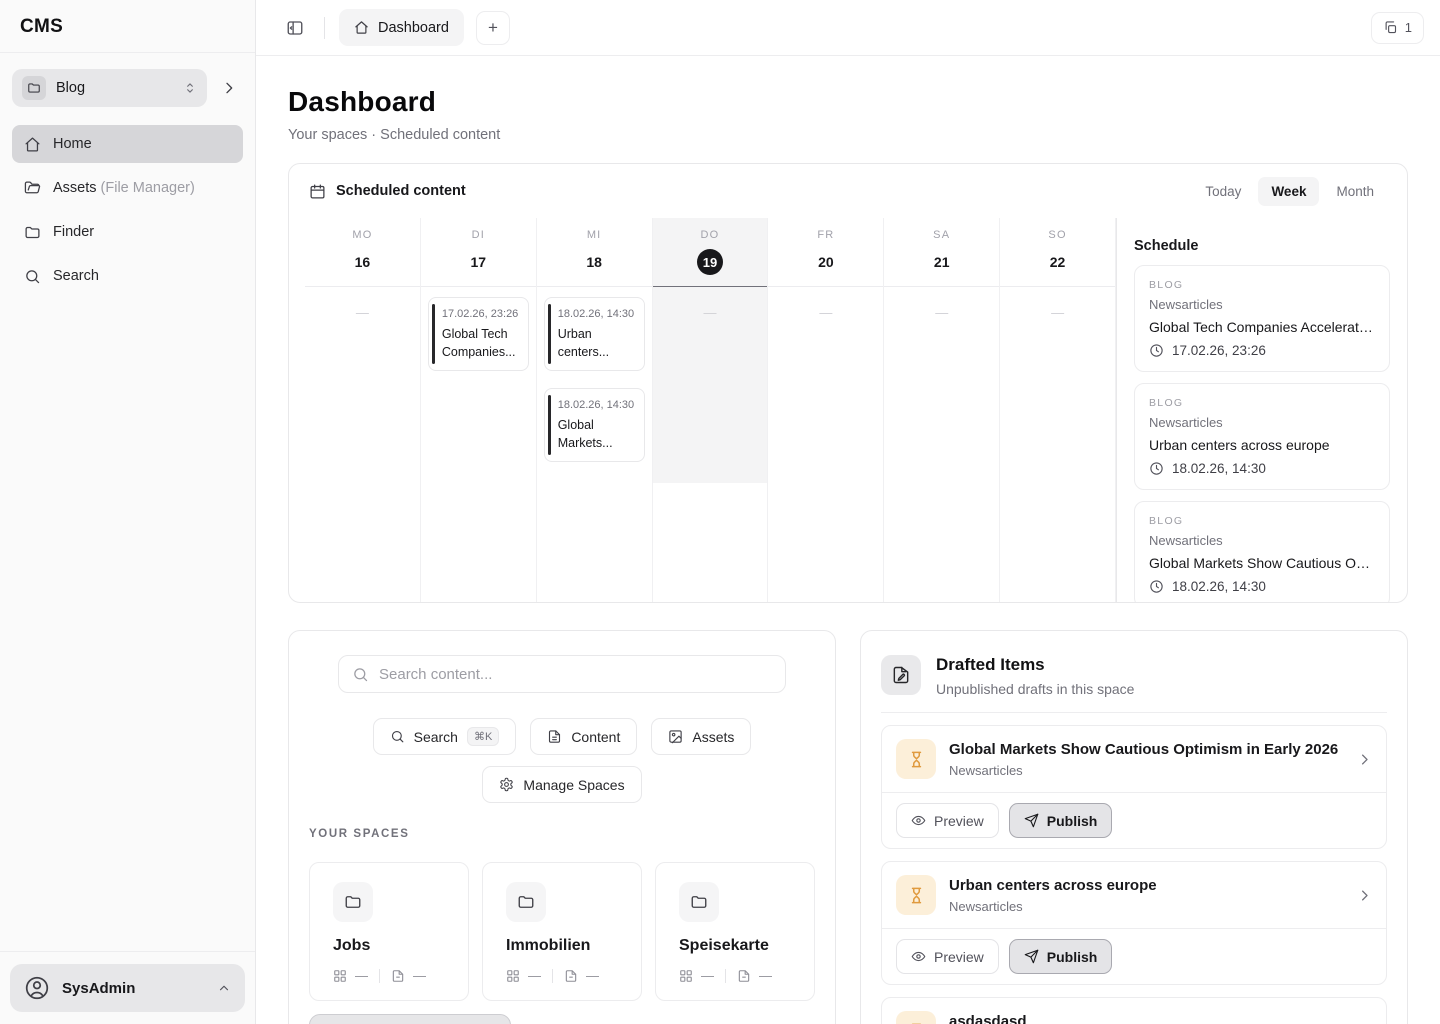 This screenshot has width=1440, height=1024. What do you see at coordinates (444, 736) in the screenshot?
I see `search-button: Search ⌘K` at bounding box center [444, 736].